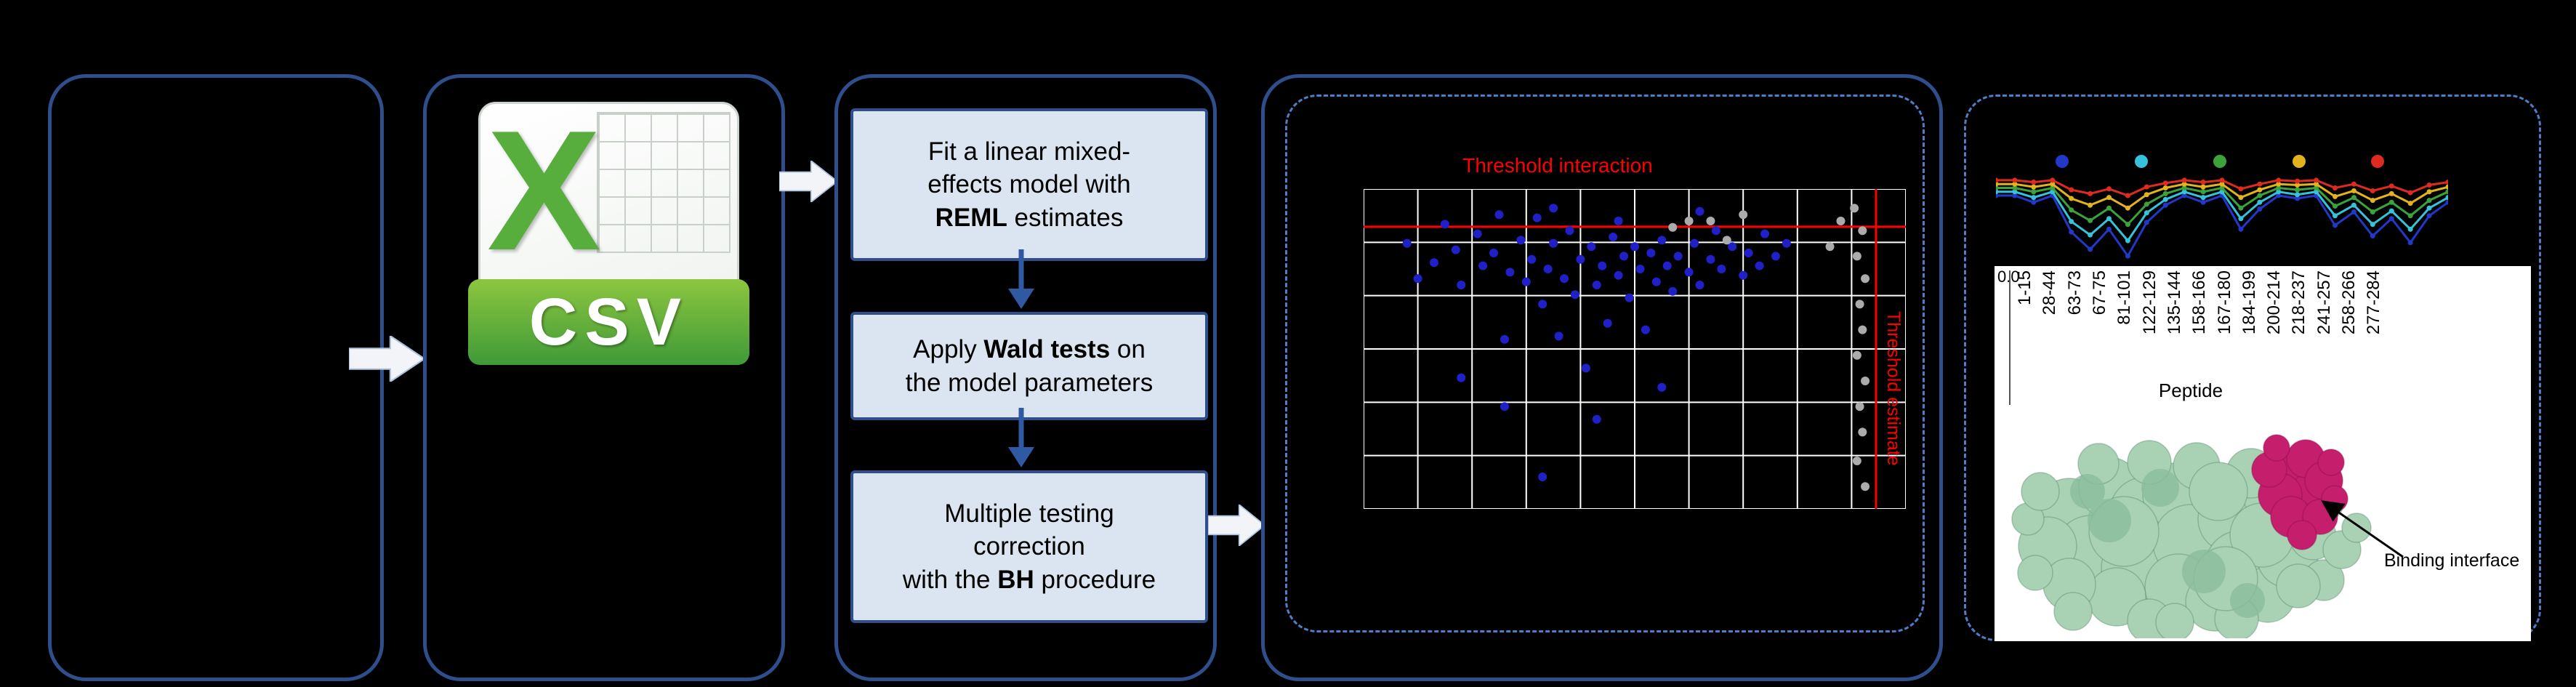  What do you see at coordinates (2324, 302) in the screenshot?
I see `peptide-tick-label: 241-257` at bounding box center [2324, 302].